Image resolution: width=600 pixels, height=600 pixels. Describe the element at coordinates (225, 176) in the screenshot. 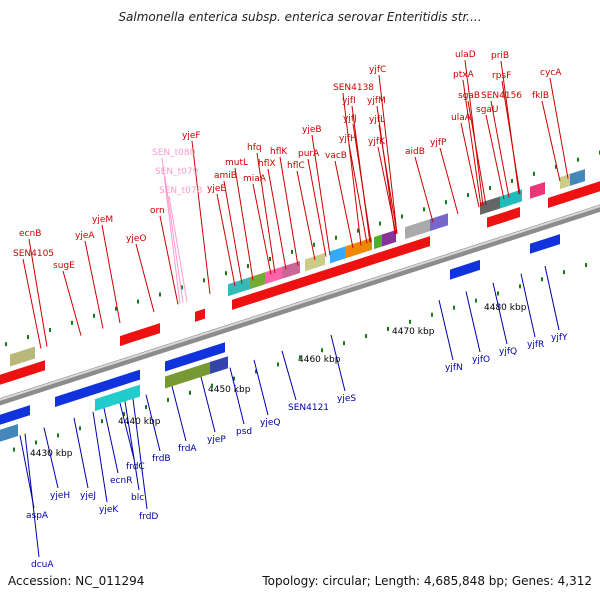

I see `gene-label: amiB` at that location.